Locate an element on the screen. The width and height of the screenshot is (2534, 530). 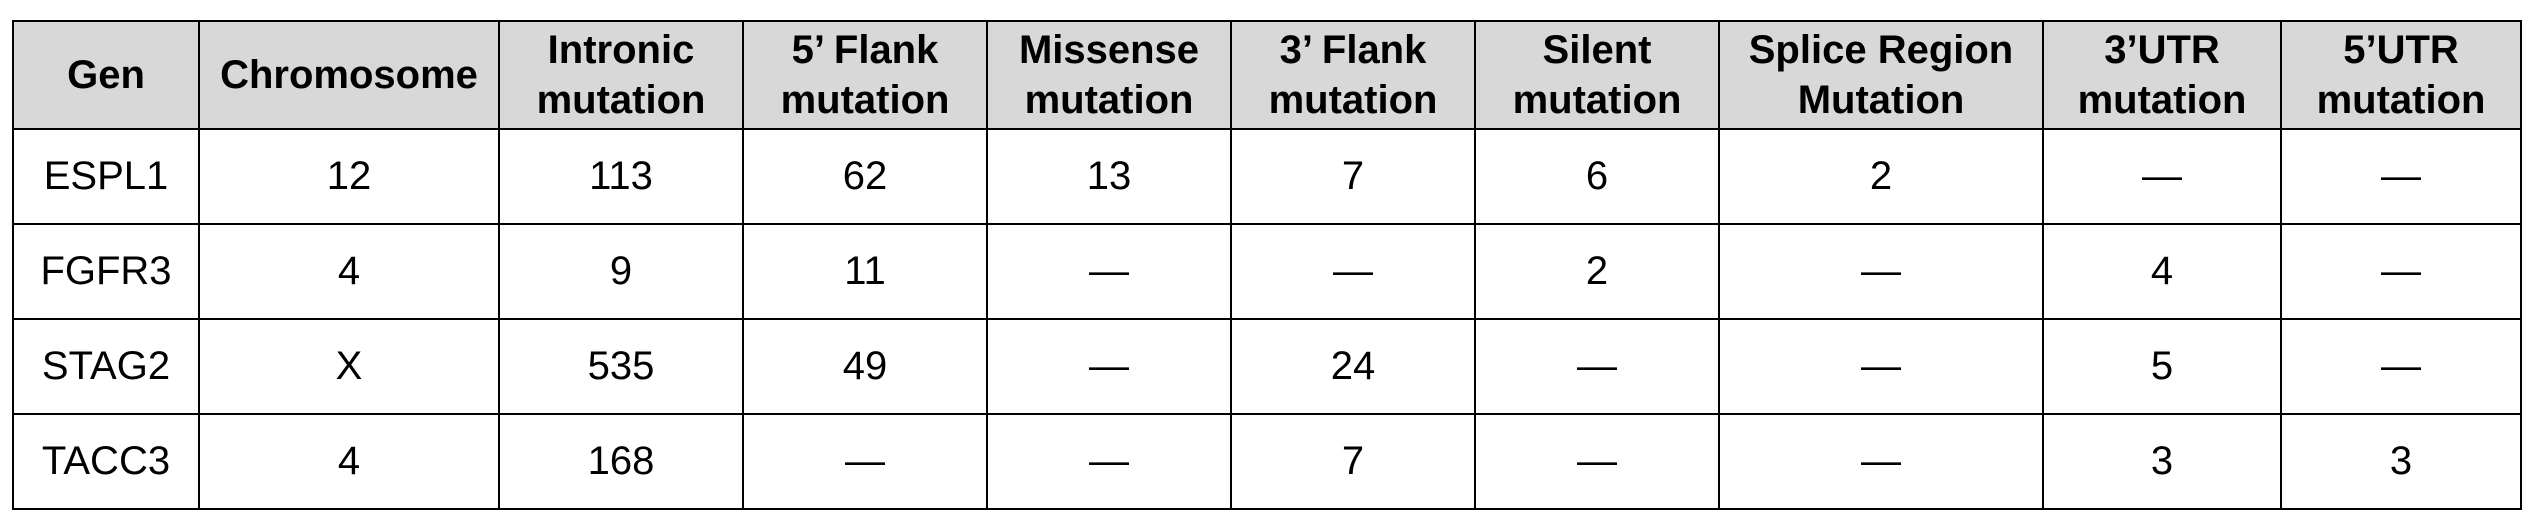
header-5utr-mutation: 5’UTR mutation is located at coordinates (2401, 75).